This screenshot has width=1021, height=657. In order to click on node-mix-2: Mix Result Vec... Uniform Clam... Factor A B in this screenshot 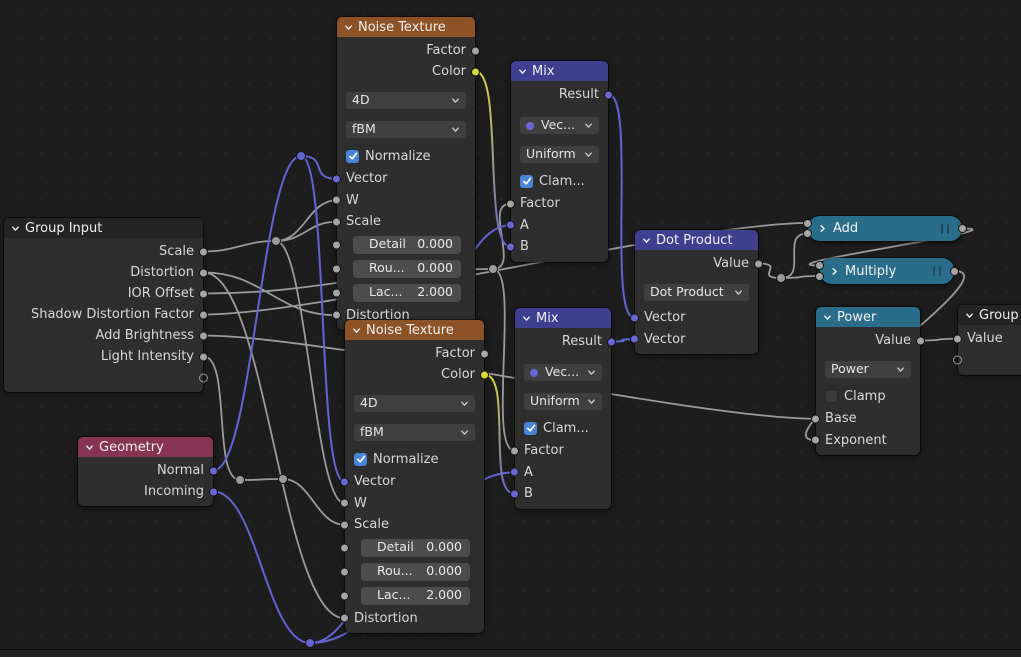, I will do `click(563, 408)`.